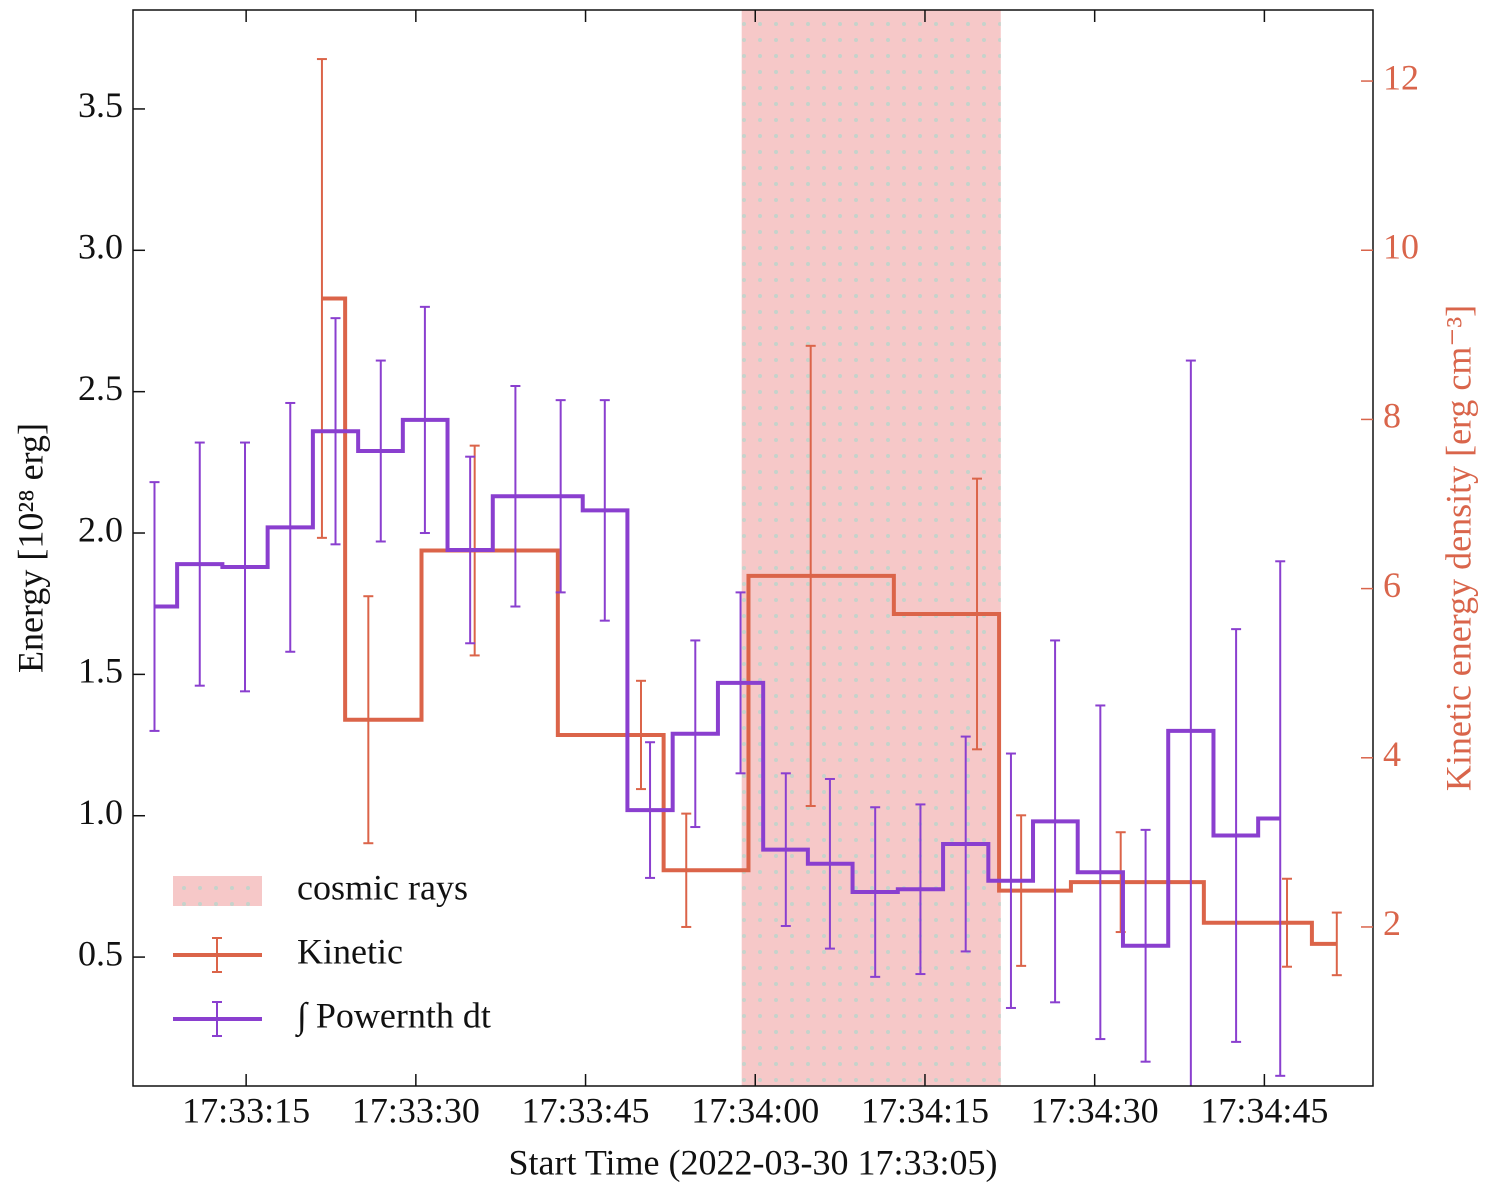  Describe the element at coordinates (1095, 1110) in the screenshot. I see `x-tick-label: 17:34:30` at that location.